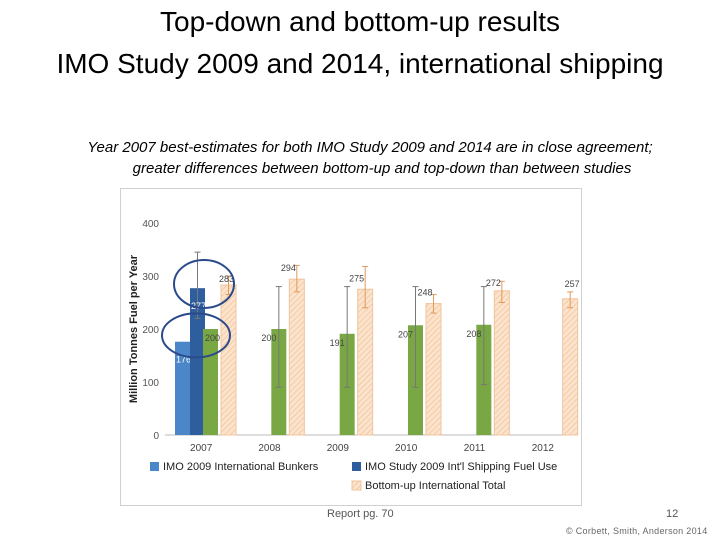 This screenshot has width=720, height=540. I want to click on data-label-2009-series-2: 191, so click(337, 343).